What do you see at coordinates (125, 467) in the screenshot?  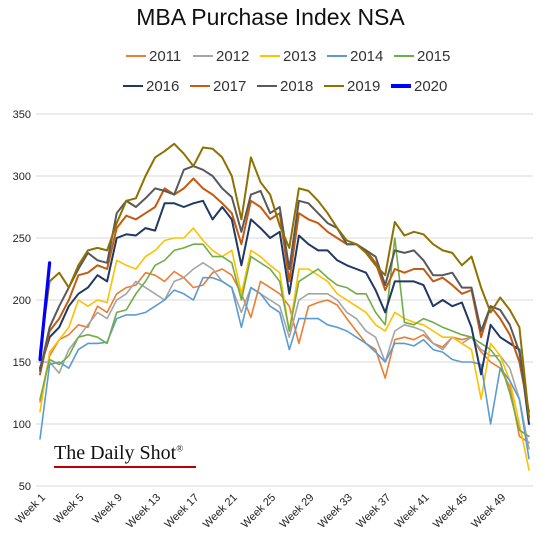 I see `watermark-underline` at bounding box center [125, 467].